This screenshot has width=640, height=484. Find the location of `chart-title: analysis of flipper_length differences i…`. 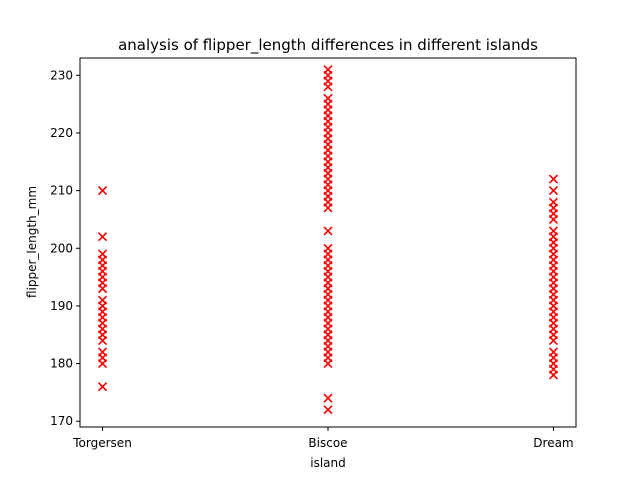

chart-title: analysis of flipper_length differences i… is located at coordinates (328, 45).